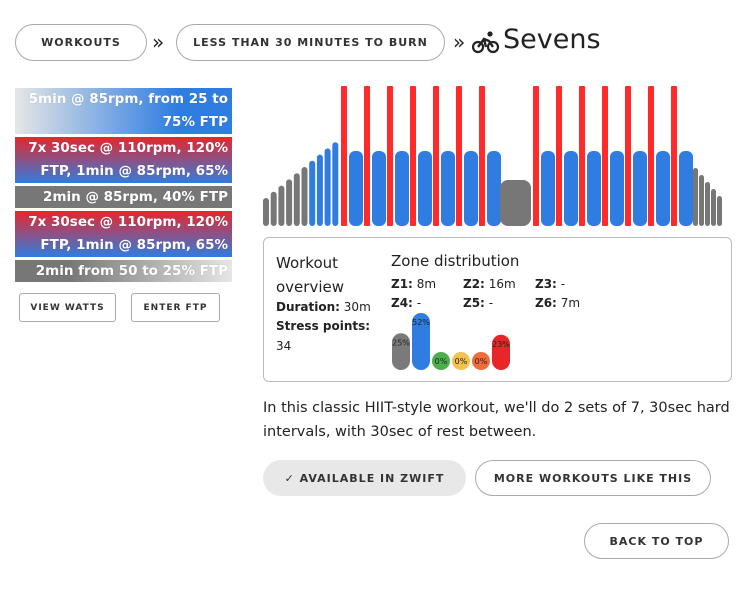 Image resolution: width=753 pixels, height=598 pixels. I want to click on stress: 34, so click(284, 346).